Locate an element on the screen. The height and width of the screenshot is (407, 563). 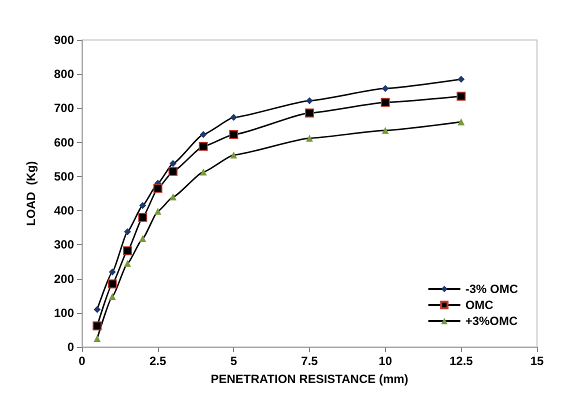
x-tick-label: 12.5 is located at coordinates (461, 361).